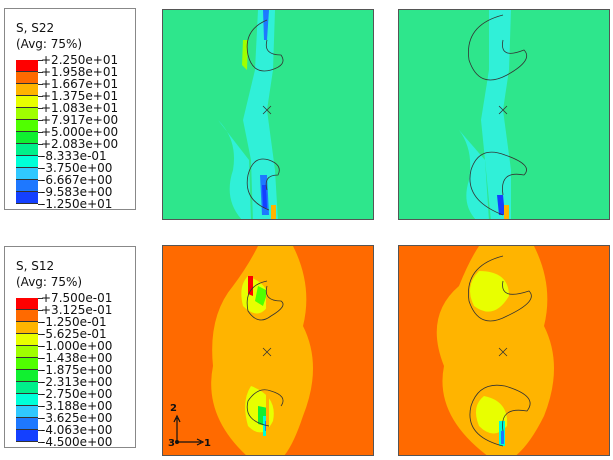 Image resolution: width=613 pixels, height=460 pixels. Describe the element at coordinates (80, 108) in the screenshot. I see `legend-value: +1.083e+01` at that location.